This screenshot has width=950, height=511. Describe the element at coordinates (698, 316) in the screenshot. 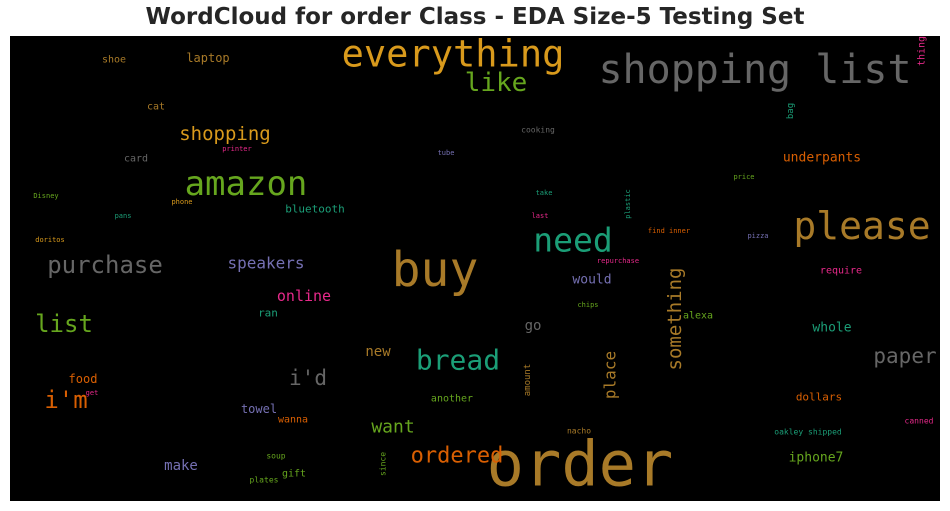

I see `word-alexa: alexa` at that location.